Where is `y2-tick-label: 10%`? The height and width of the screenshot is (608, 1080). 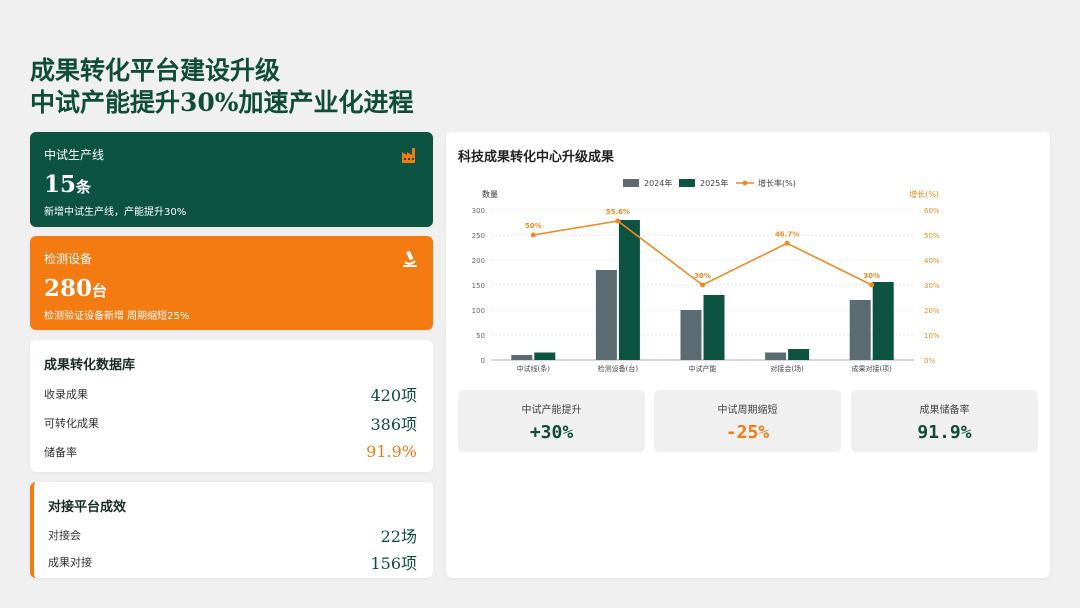 y2-tick-label: 10% is located at coordinates (932, 336).